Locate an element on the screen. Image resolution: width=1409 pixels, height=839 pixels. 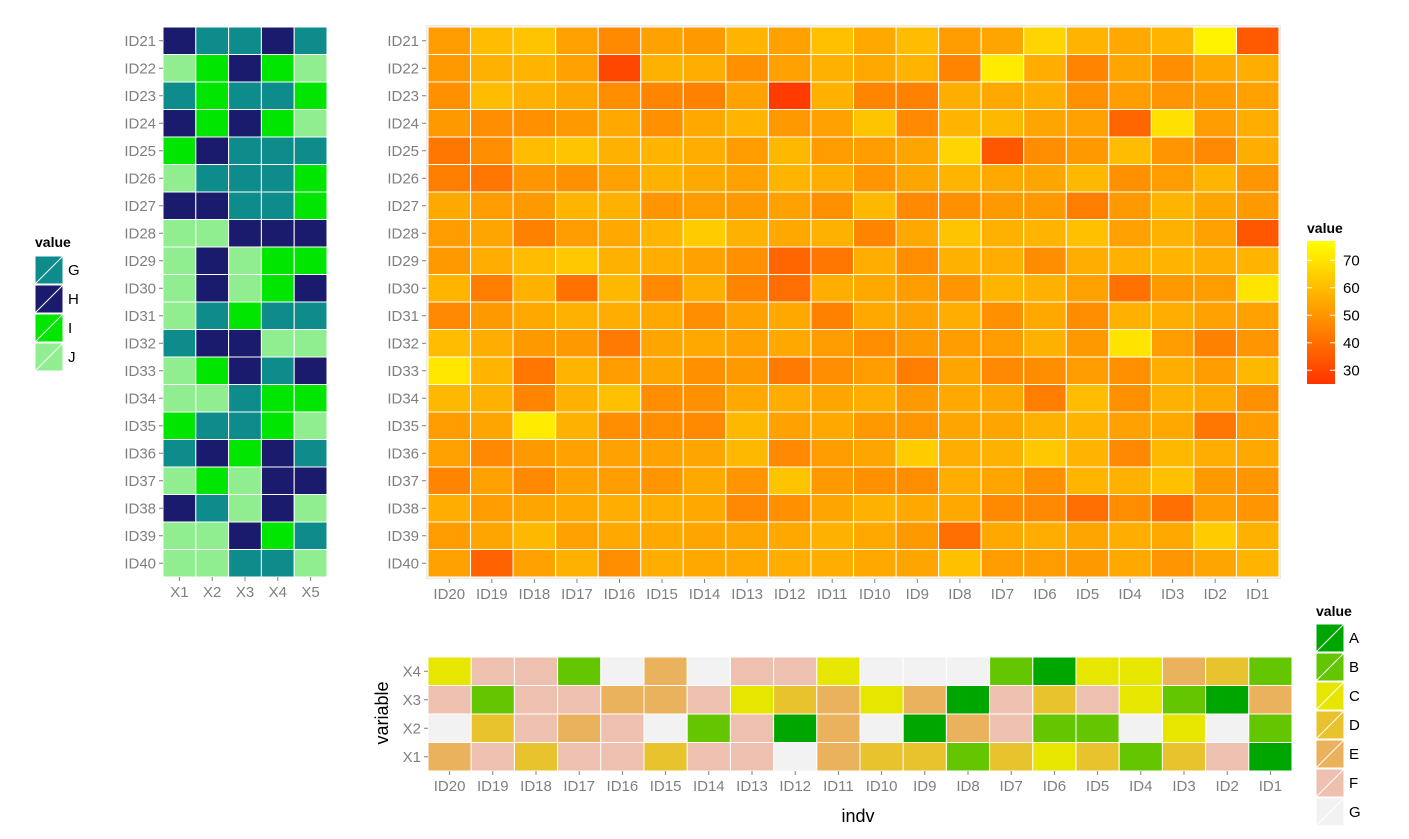
left-cell-ID22-X4 is located at coordinates (277, 68).